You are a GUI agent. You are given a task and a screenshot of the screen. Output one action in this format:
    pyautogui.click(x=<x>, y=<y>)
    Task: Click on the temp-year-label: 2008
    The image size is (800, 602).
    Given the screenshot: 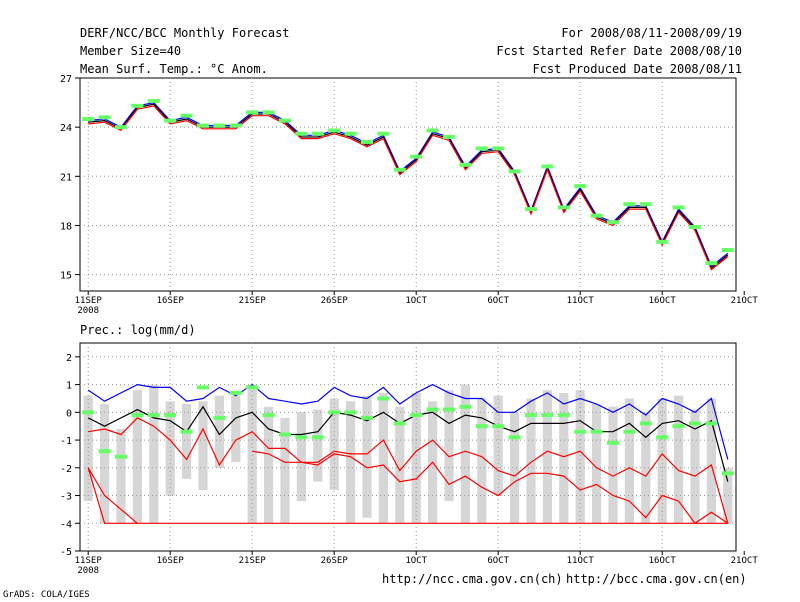 What is the action you would take?
    pyautogui.click(x=88, y=311)
    